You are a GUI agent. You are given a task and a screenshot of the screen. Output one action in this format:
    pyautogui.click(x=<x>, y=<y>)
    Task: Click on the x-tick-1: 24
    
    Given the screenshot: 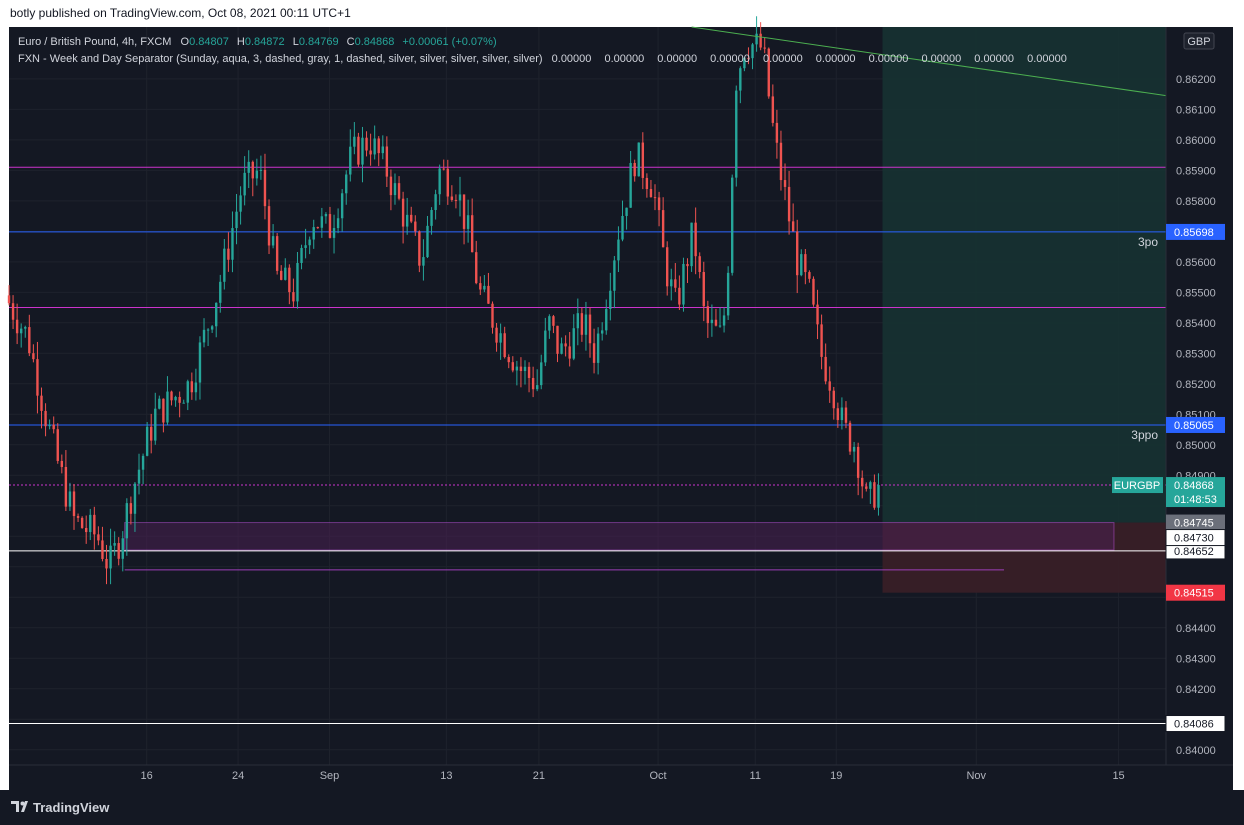 What is the action you would take?
    pyautogui.click(x=238, y=776)
    